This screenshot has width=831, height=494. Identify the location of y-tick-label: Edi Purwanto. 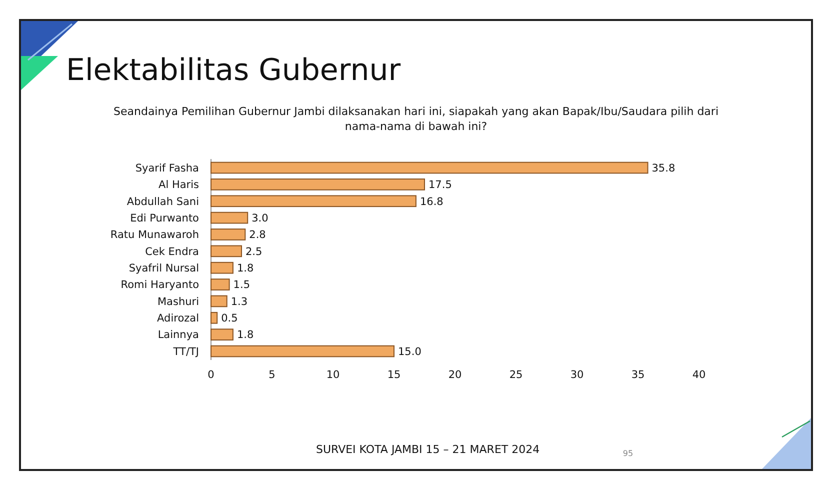
(164, 218).